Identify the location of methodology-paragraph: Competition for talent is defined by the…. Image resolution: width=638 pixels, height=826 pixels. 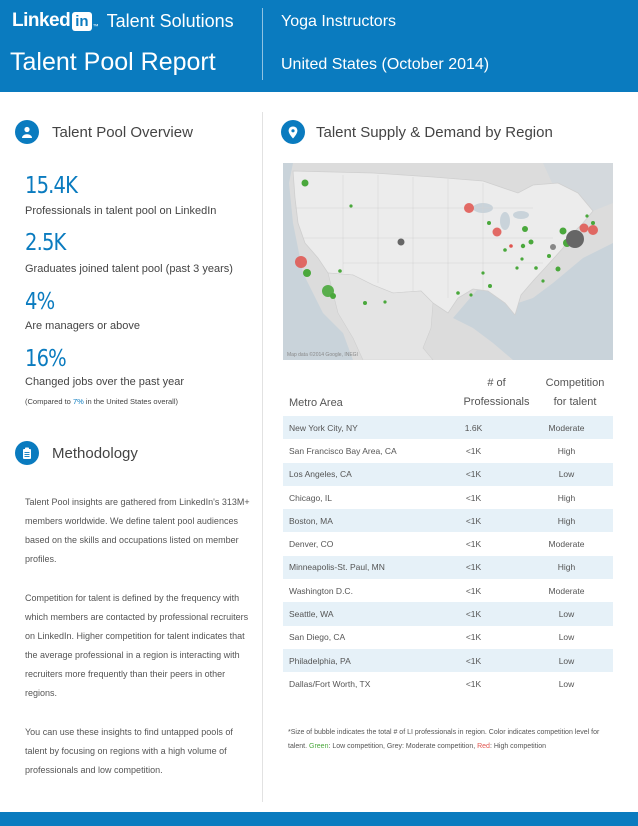
(137, 645).